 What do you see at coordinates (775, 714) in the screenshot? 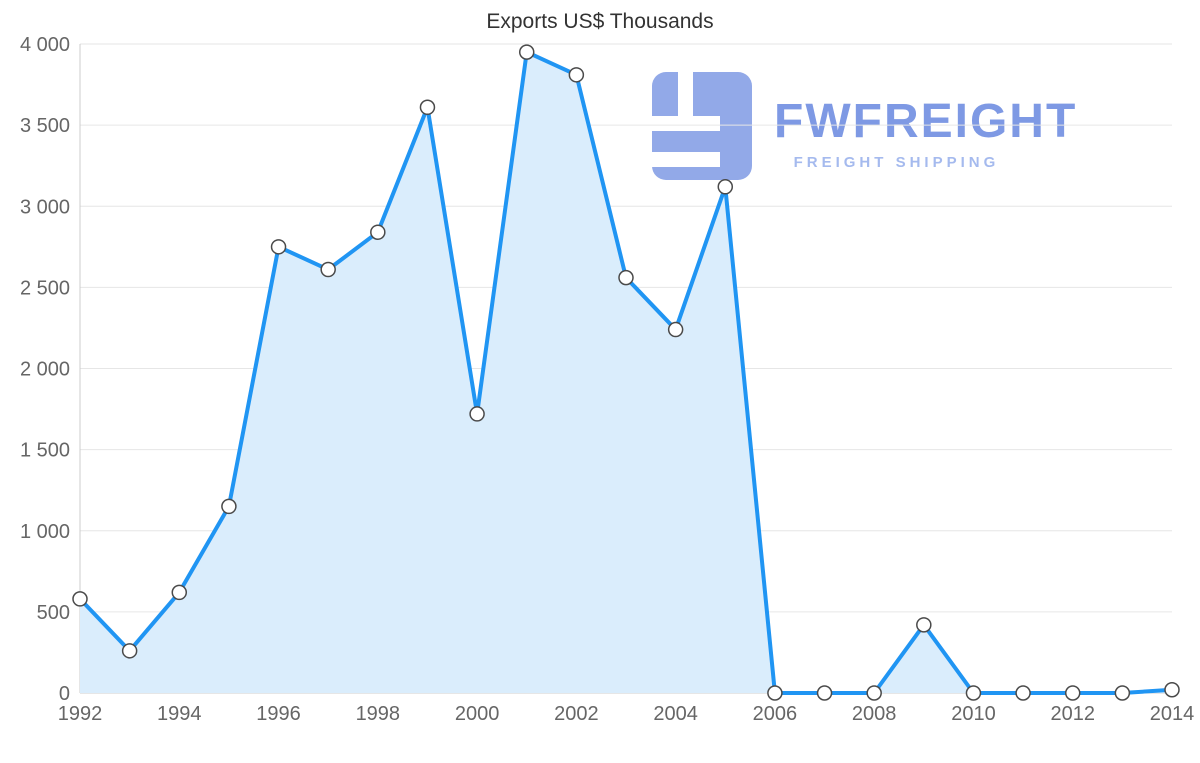
I see `x-tick-label: 2006` at bounding box center [775, 714].